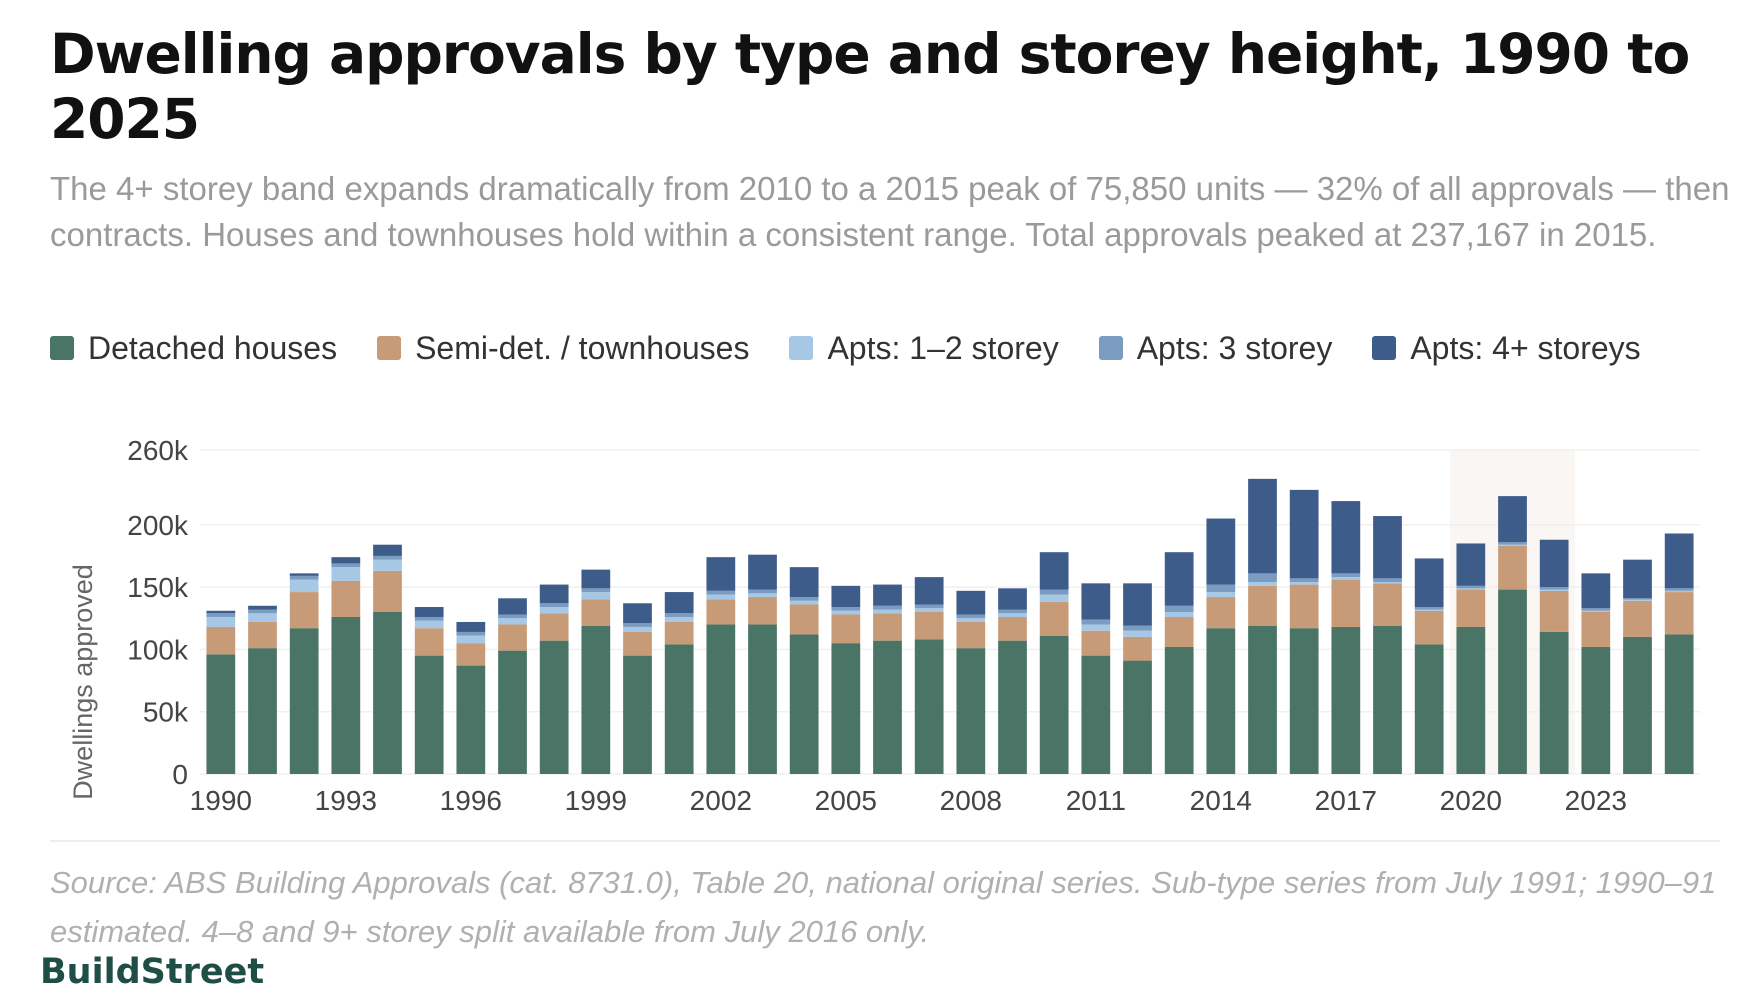  What do you see at coordinates (166, 712) in the screenshot?
I see `y-tick-label: 50k` at bounding box center [166, 712].